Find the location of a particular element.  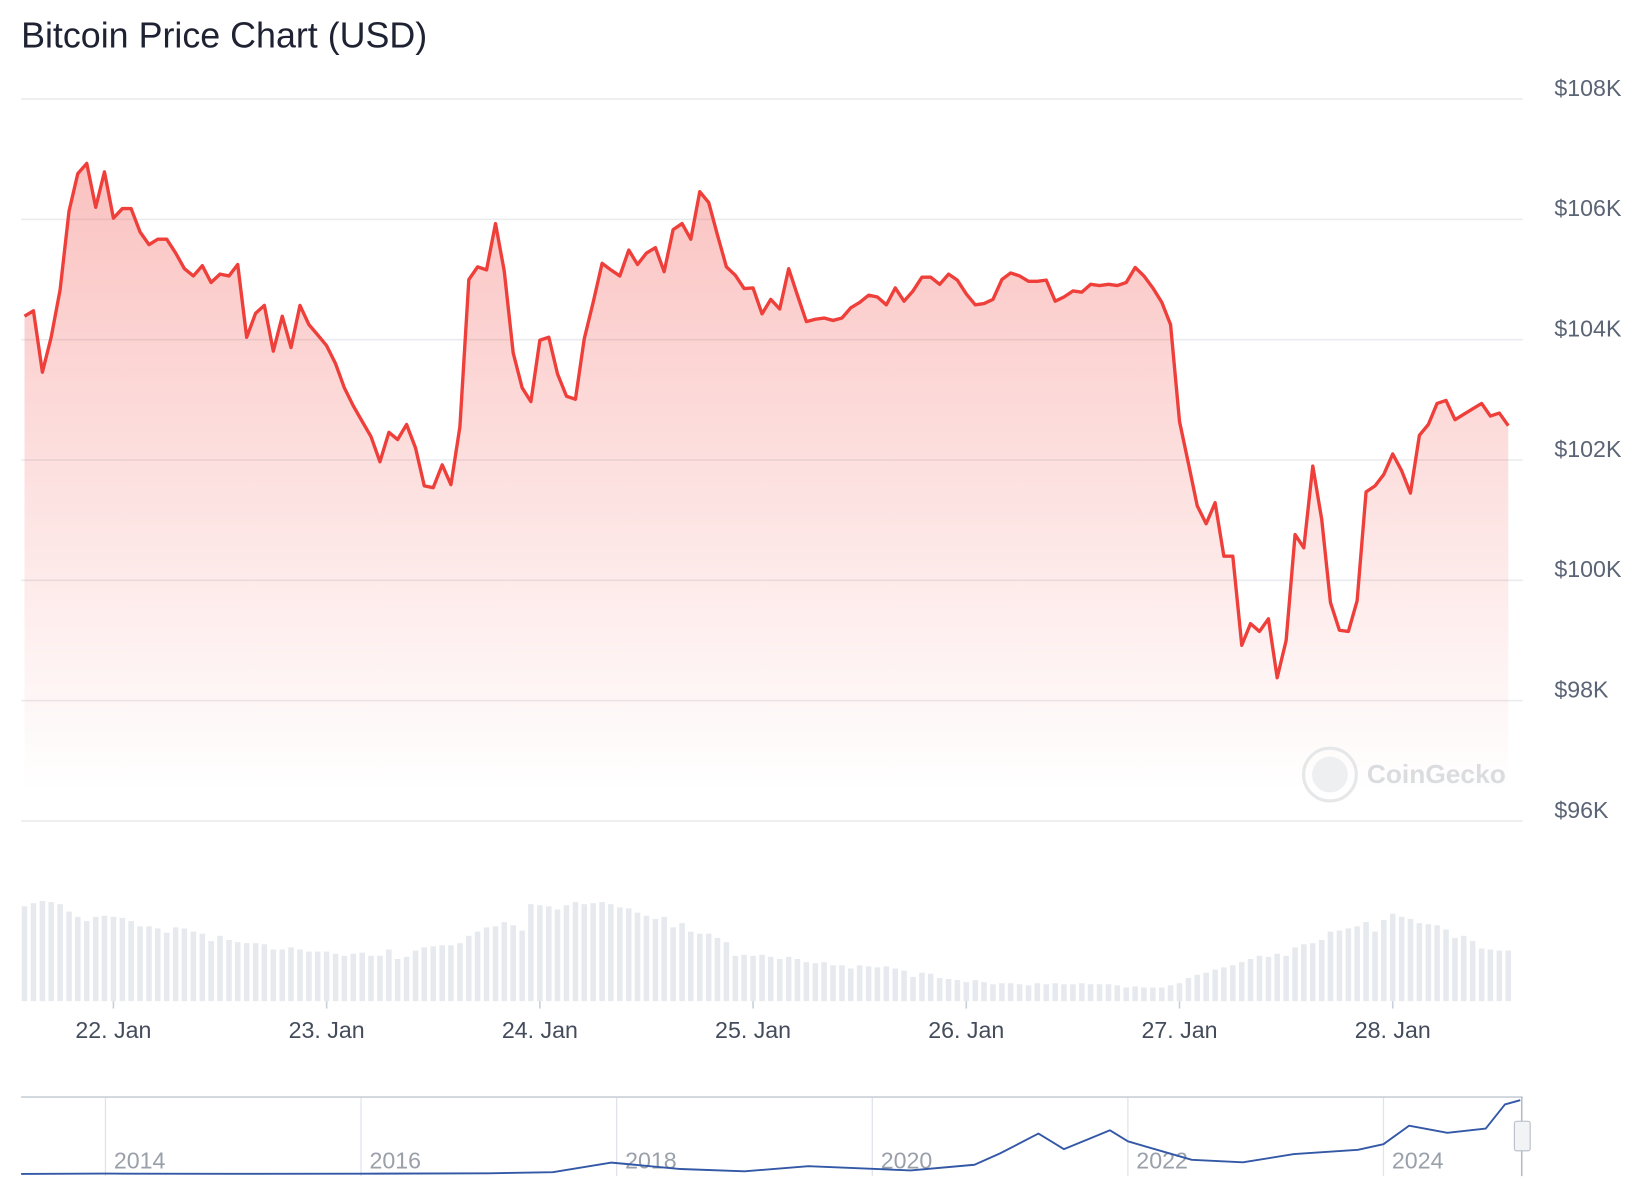

x-tick-label: 27. Jan is located at coordinates (1180, 1030).